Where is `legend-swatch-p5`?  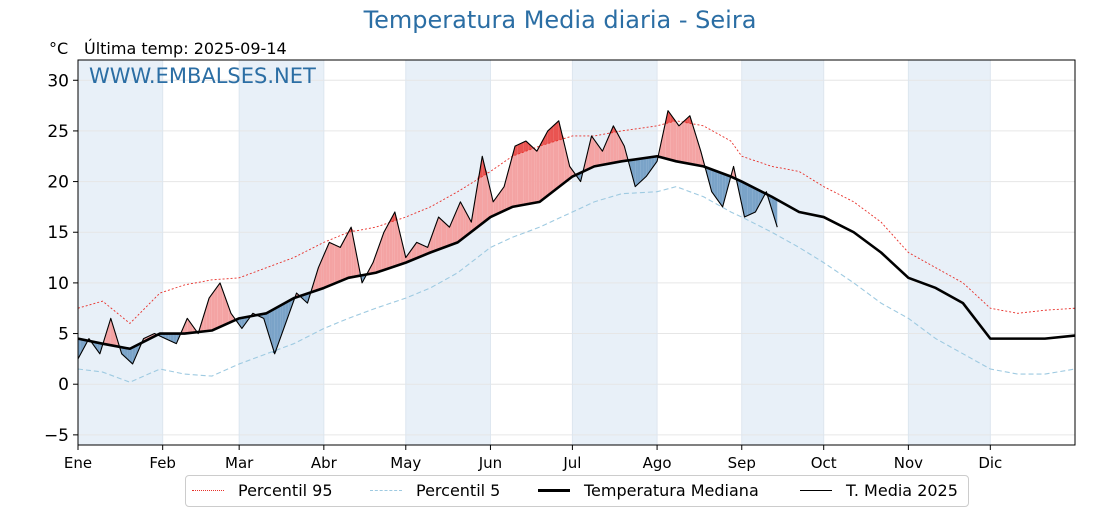
legend-swatch-p5 is located at coordinates (386, 490).